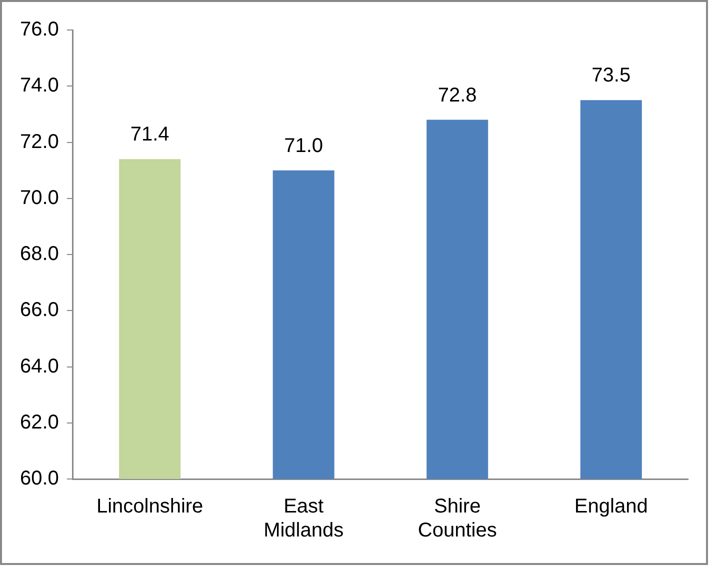  Describe the element at coordinates (611, 507) in the screenshot. I see `x-tick-label: England` at that location.